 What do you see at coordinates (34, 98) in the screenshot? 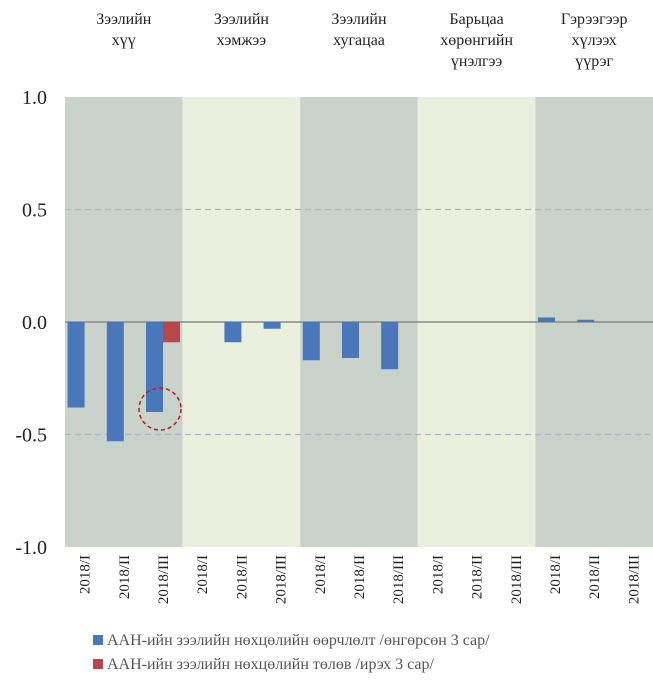
I see `y-tick-label: 1.0` at bounding box center [34, 98].